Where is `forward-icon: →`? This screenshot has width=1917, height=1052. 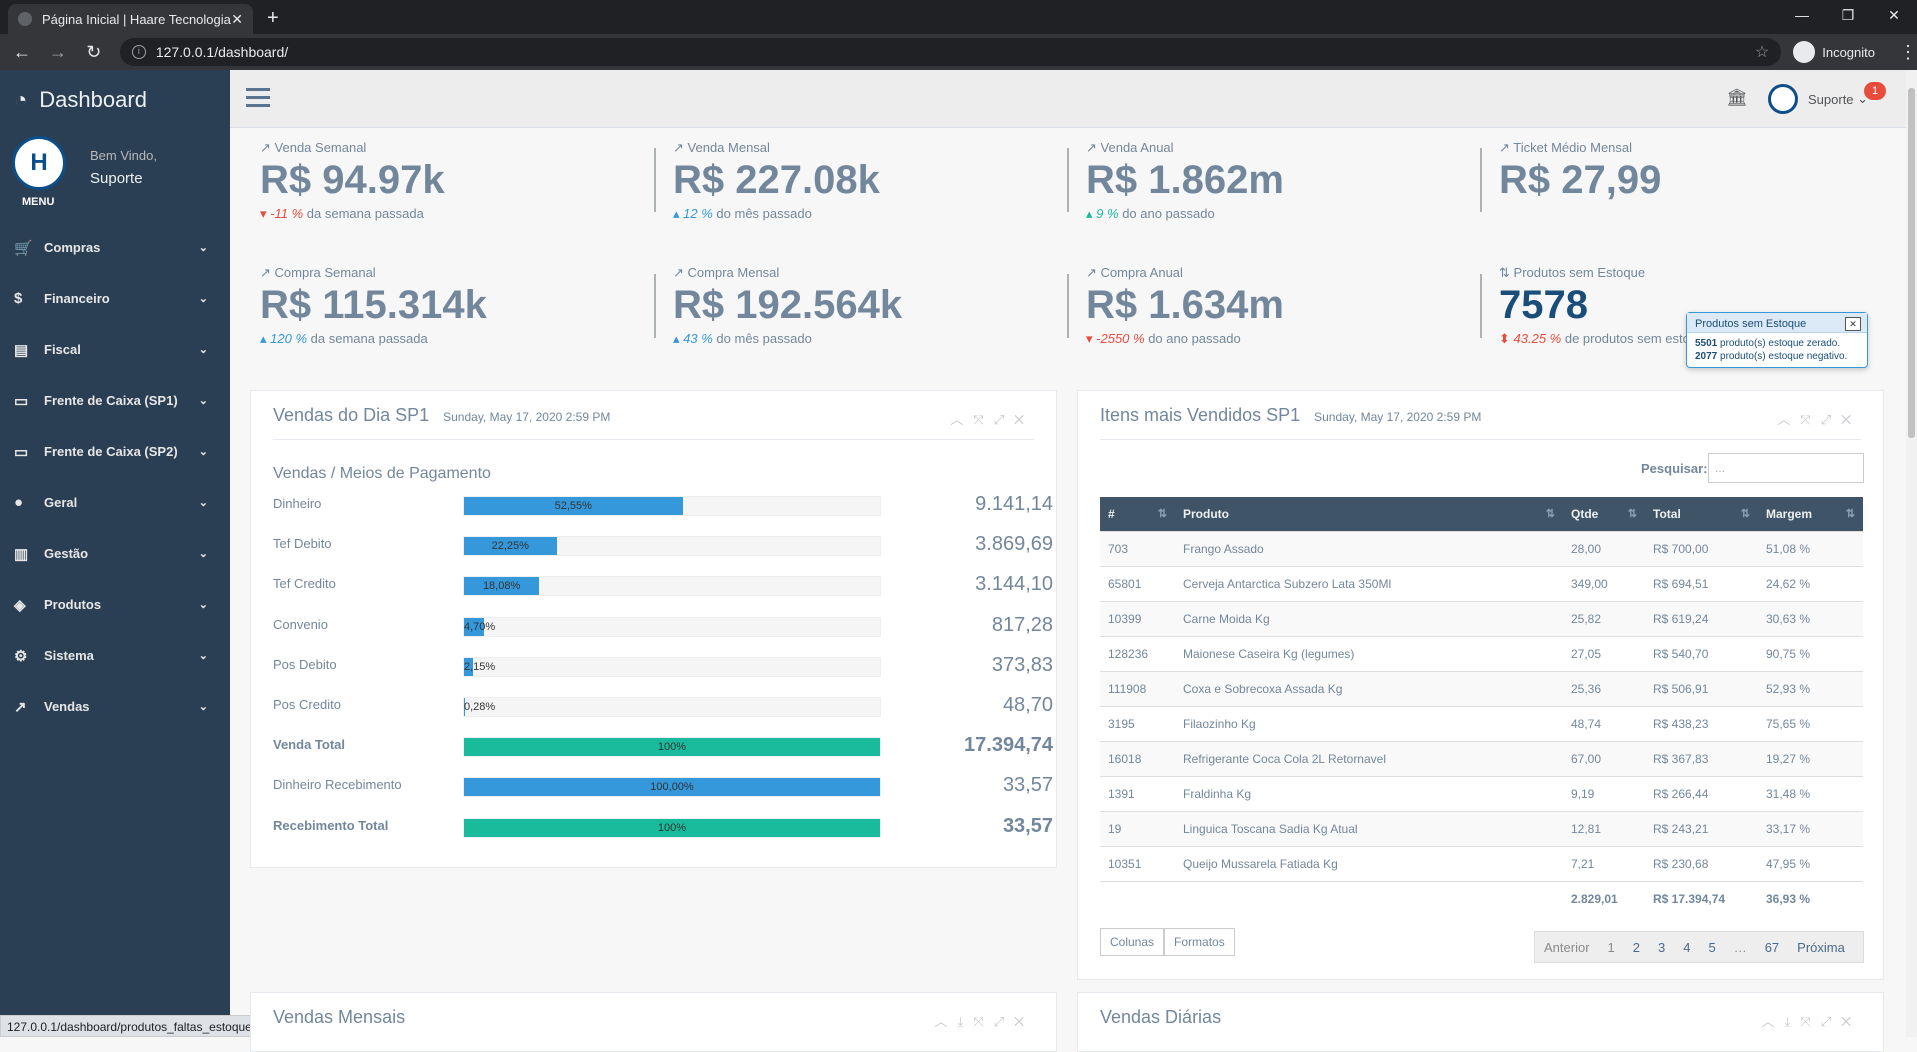 forward-icon: → is located at coordinates (57, 51).